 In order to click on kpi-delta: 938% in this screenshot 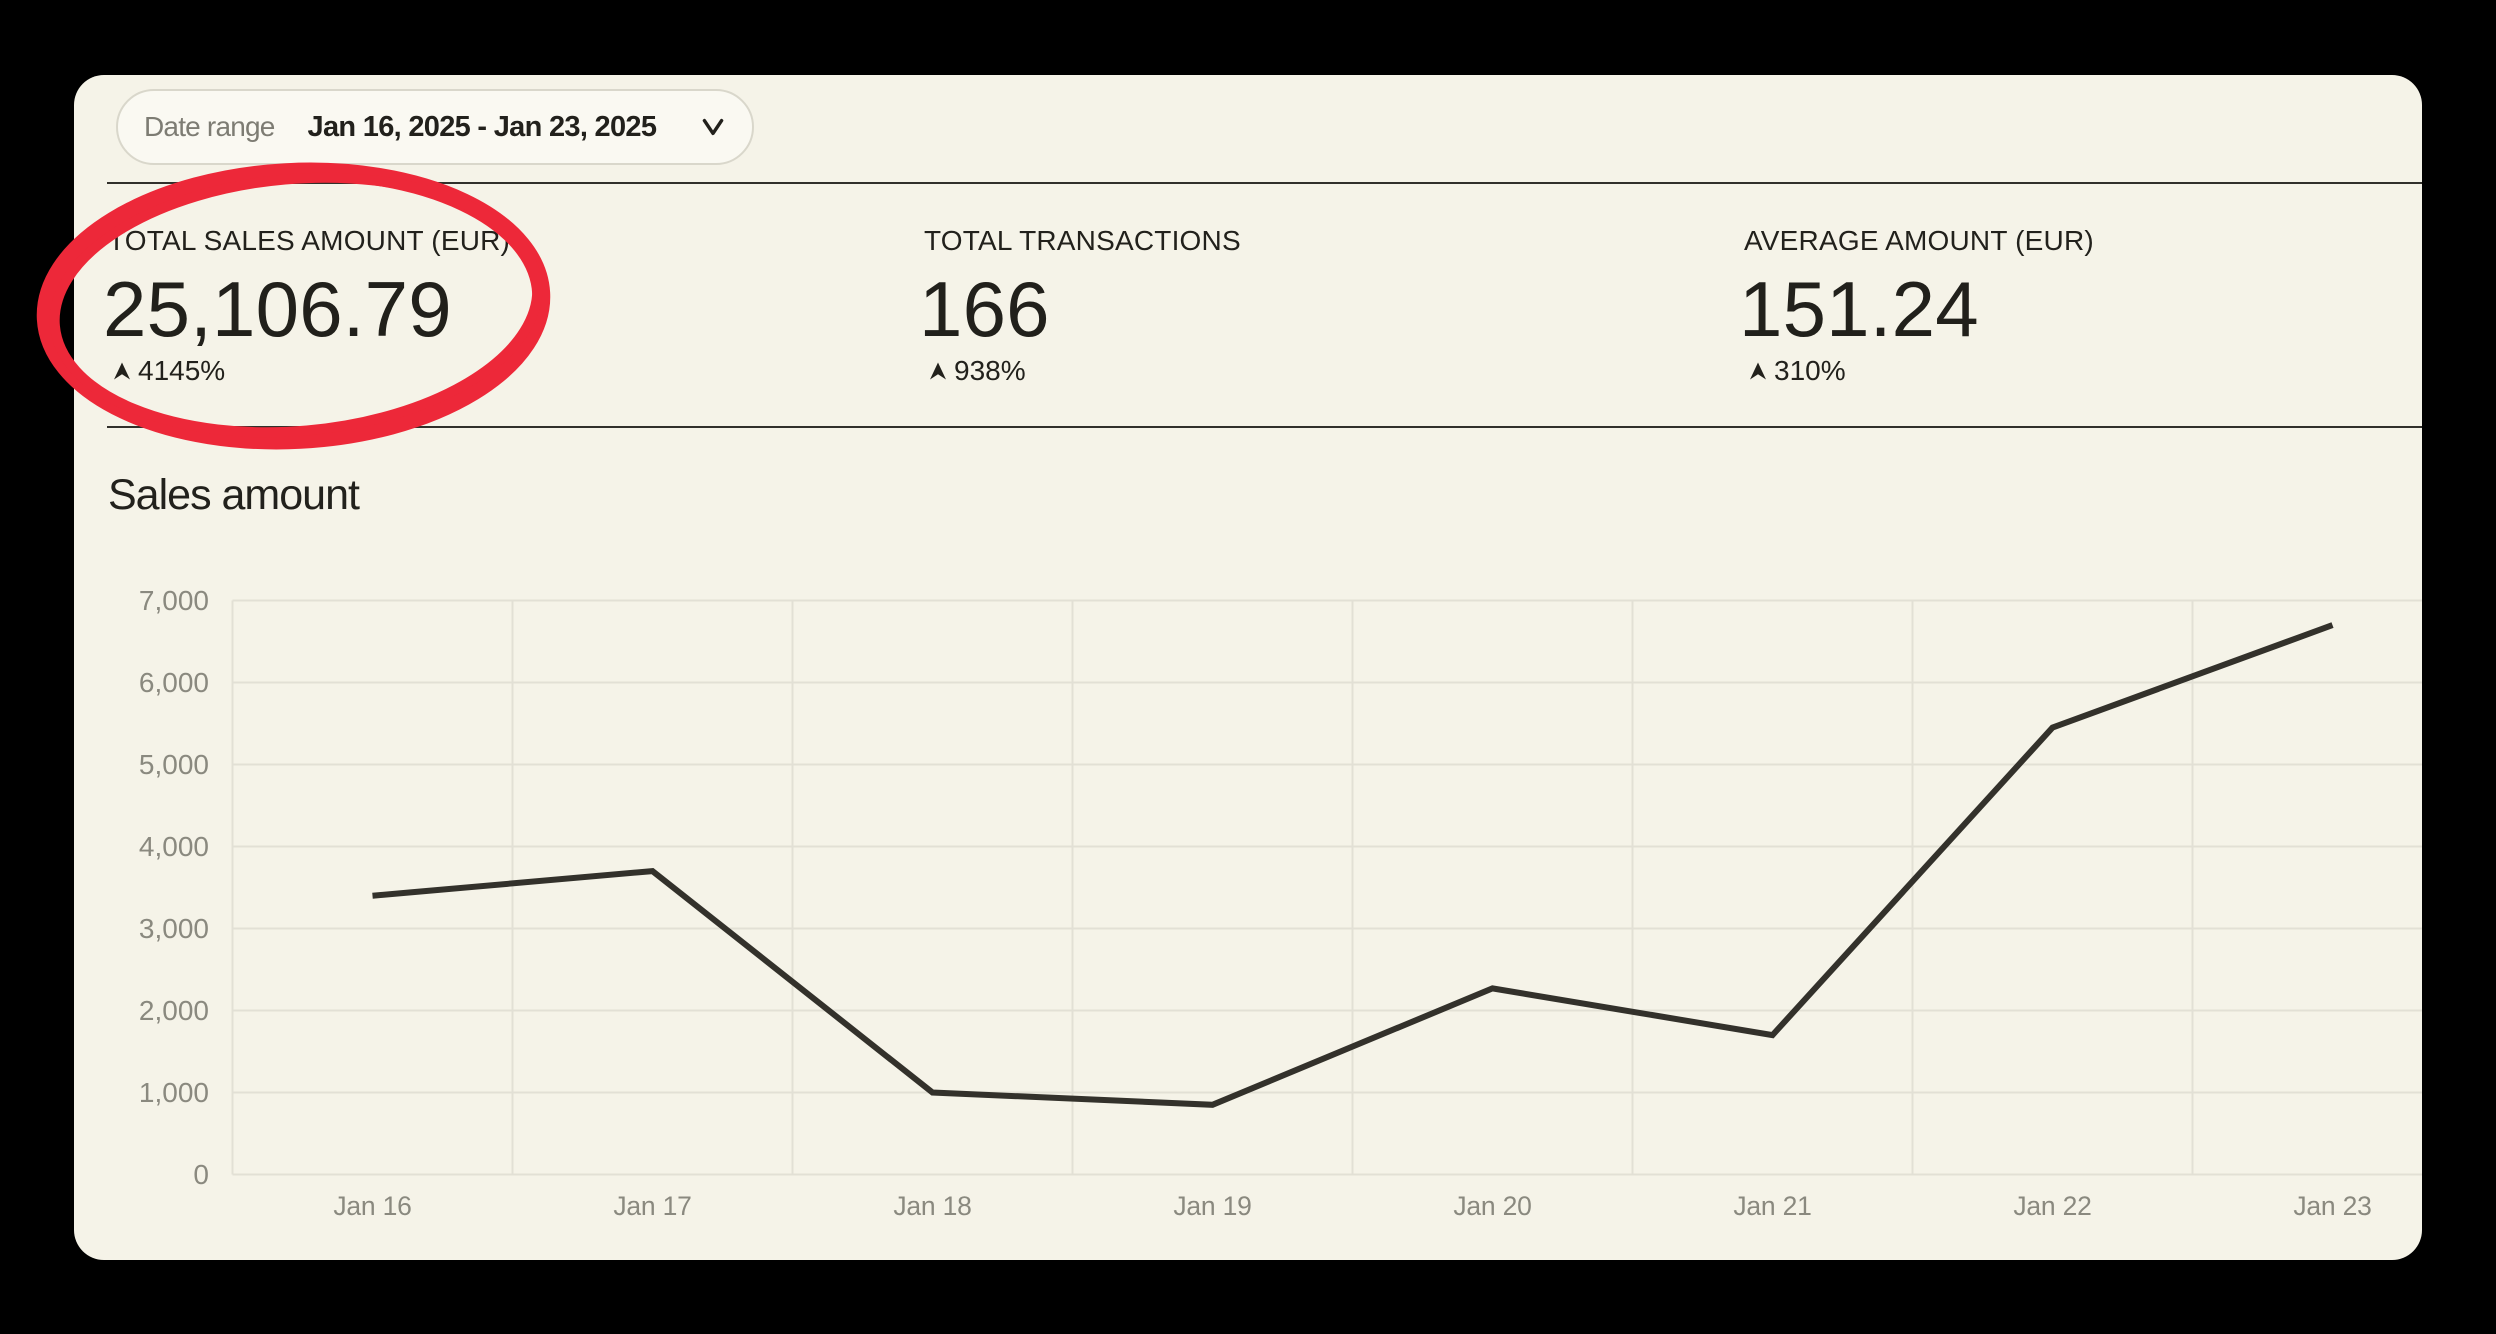, I will do `click(975, 371)`.